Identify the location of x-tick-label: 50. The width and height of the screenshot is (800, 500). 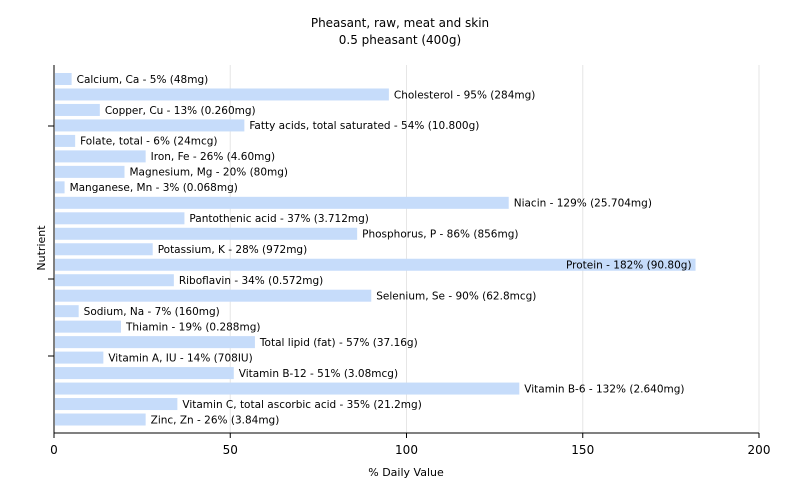
(230, 450).